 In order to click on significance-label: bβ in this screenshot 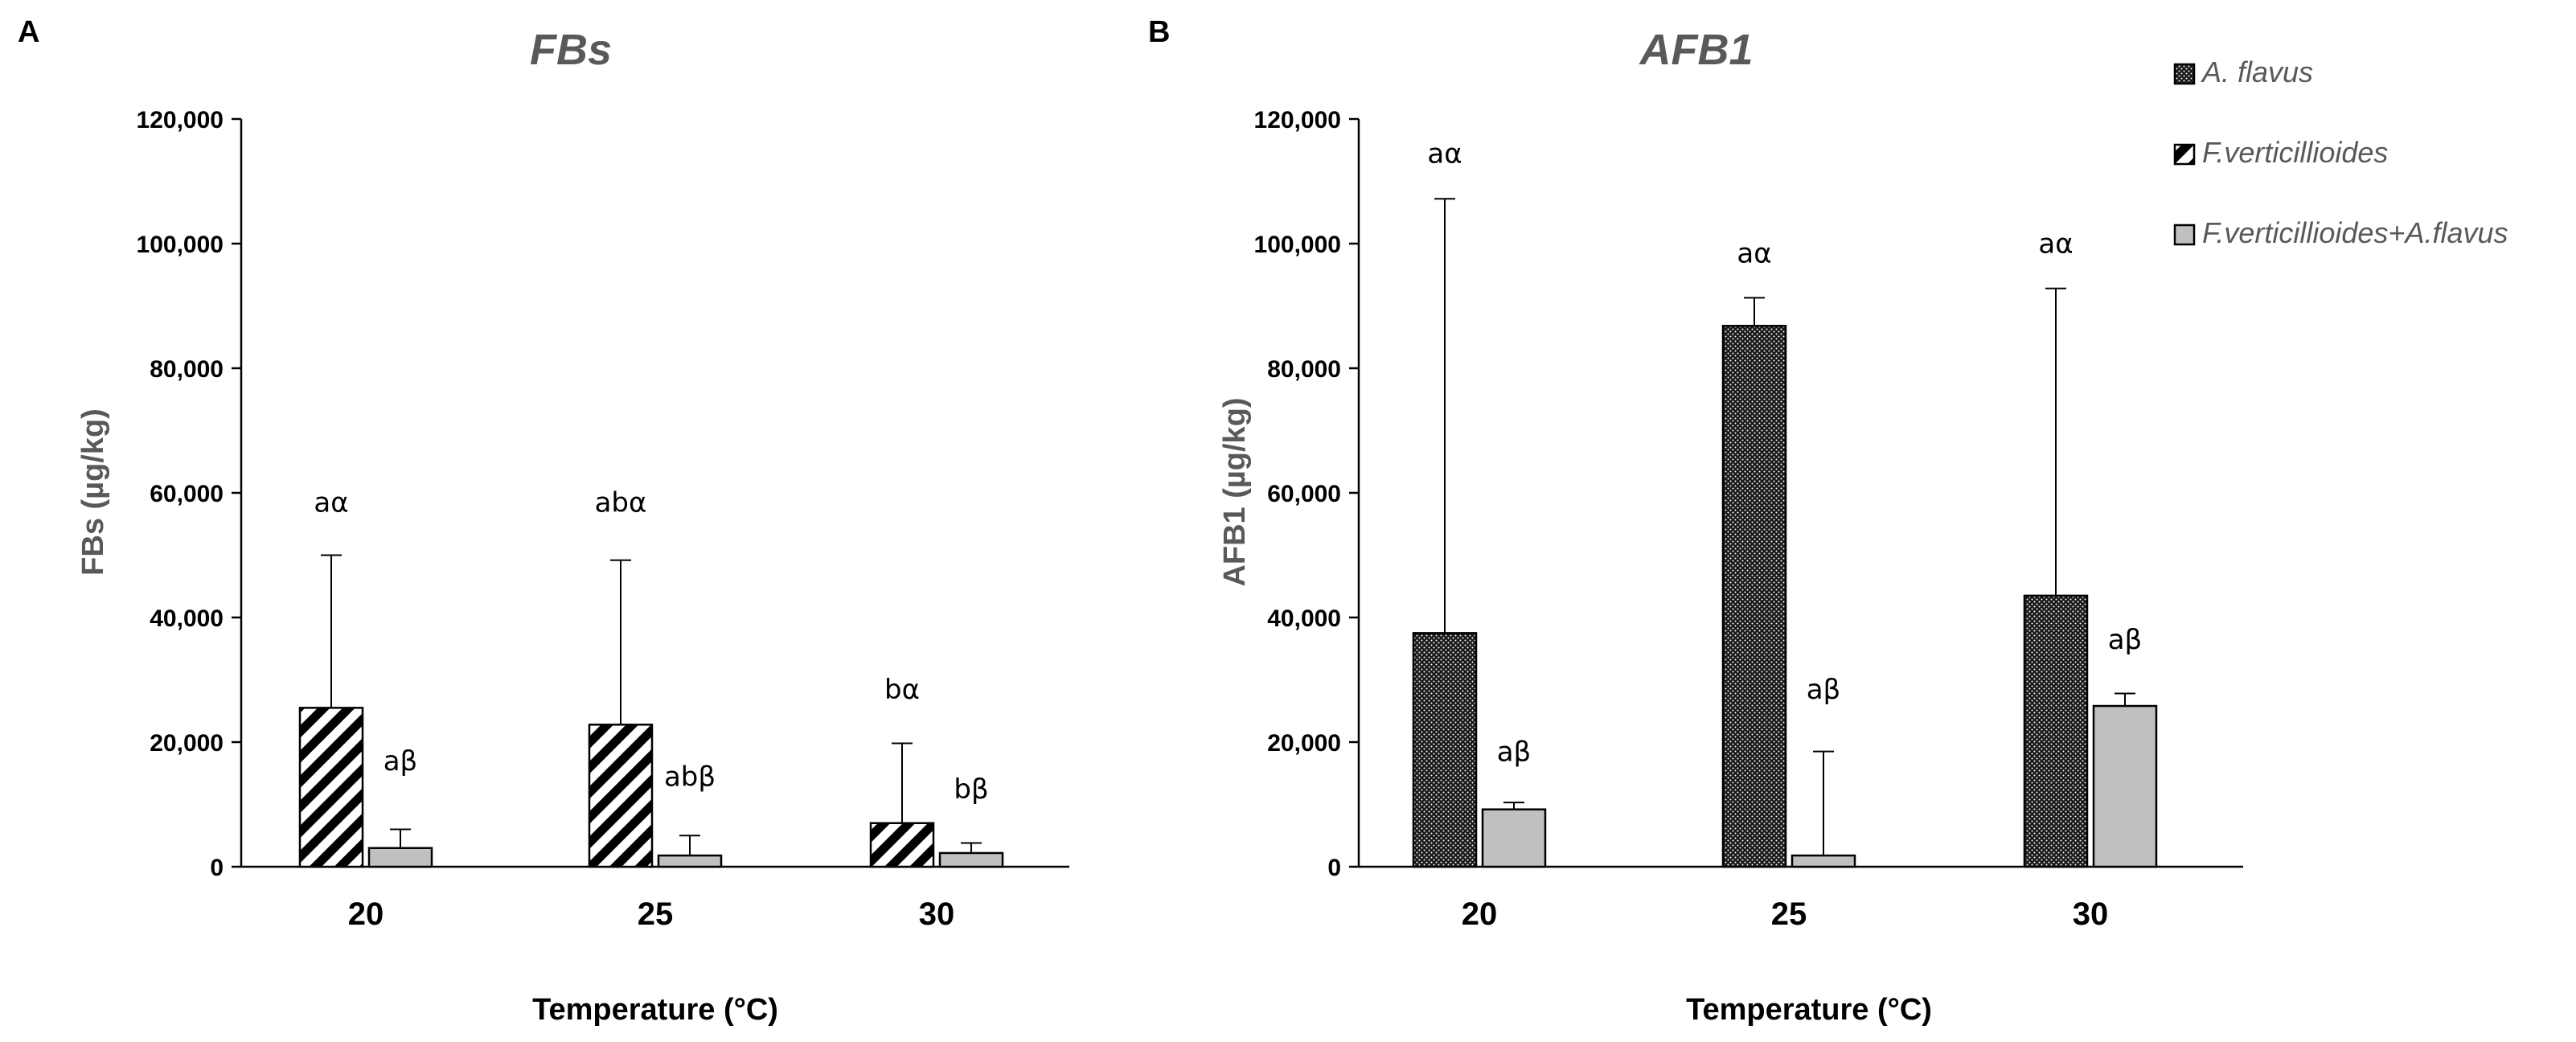, I will do `click(971, 790)`.